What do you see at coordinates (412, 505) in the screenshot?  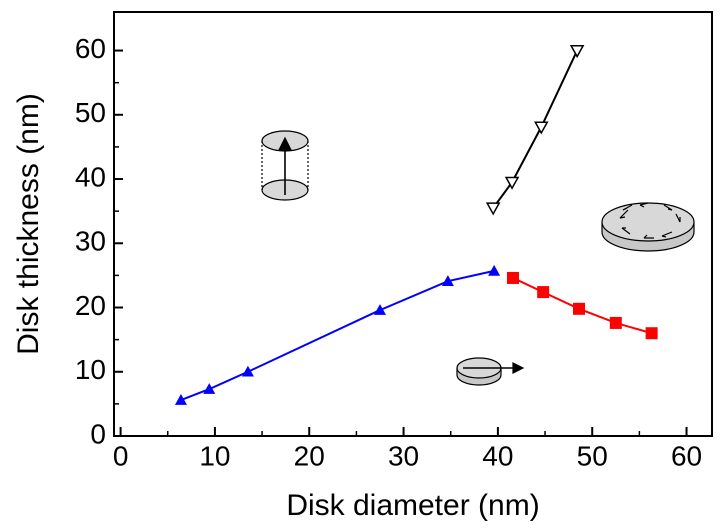 I see `x-axis-label: Disk diameter (nm)` at bounding box center [412, 505].